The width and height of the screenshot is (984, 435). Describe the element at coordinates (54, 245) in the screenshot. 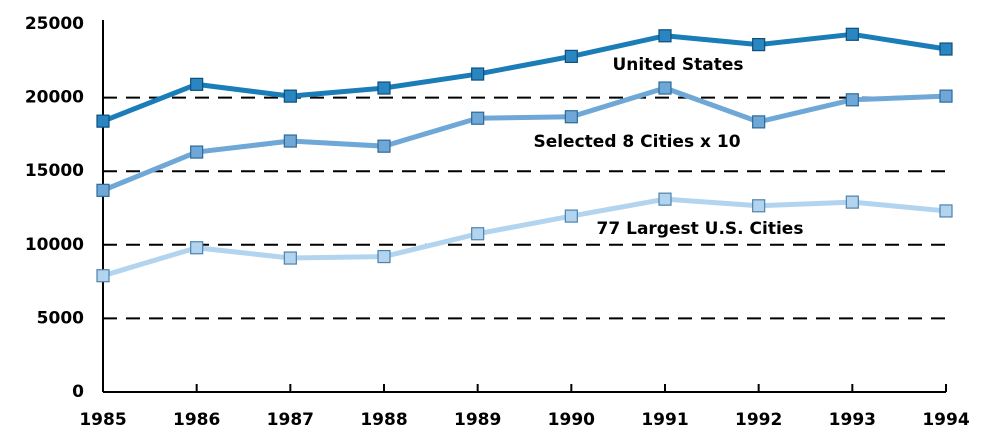

I see `y-tick-label: 10000` at that location.